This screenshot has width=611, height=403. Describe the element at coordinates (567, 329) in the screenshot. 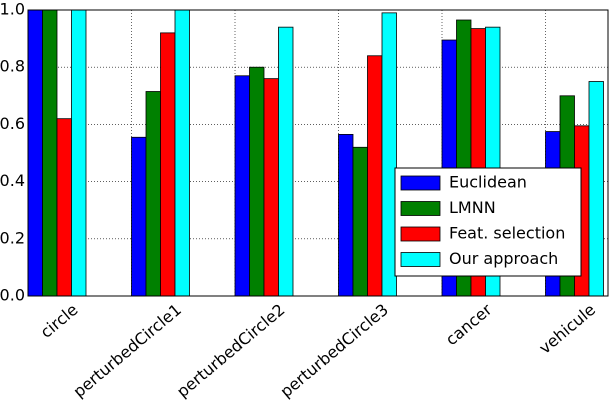

I see `x-tick-label: vehicule` at that location.